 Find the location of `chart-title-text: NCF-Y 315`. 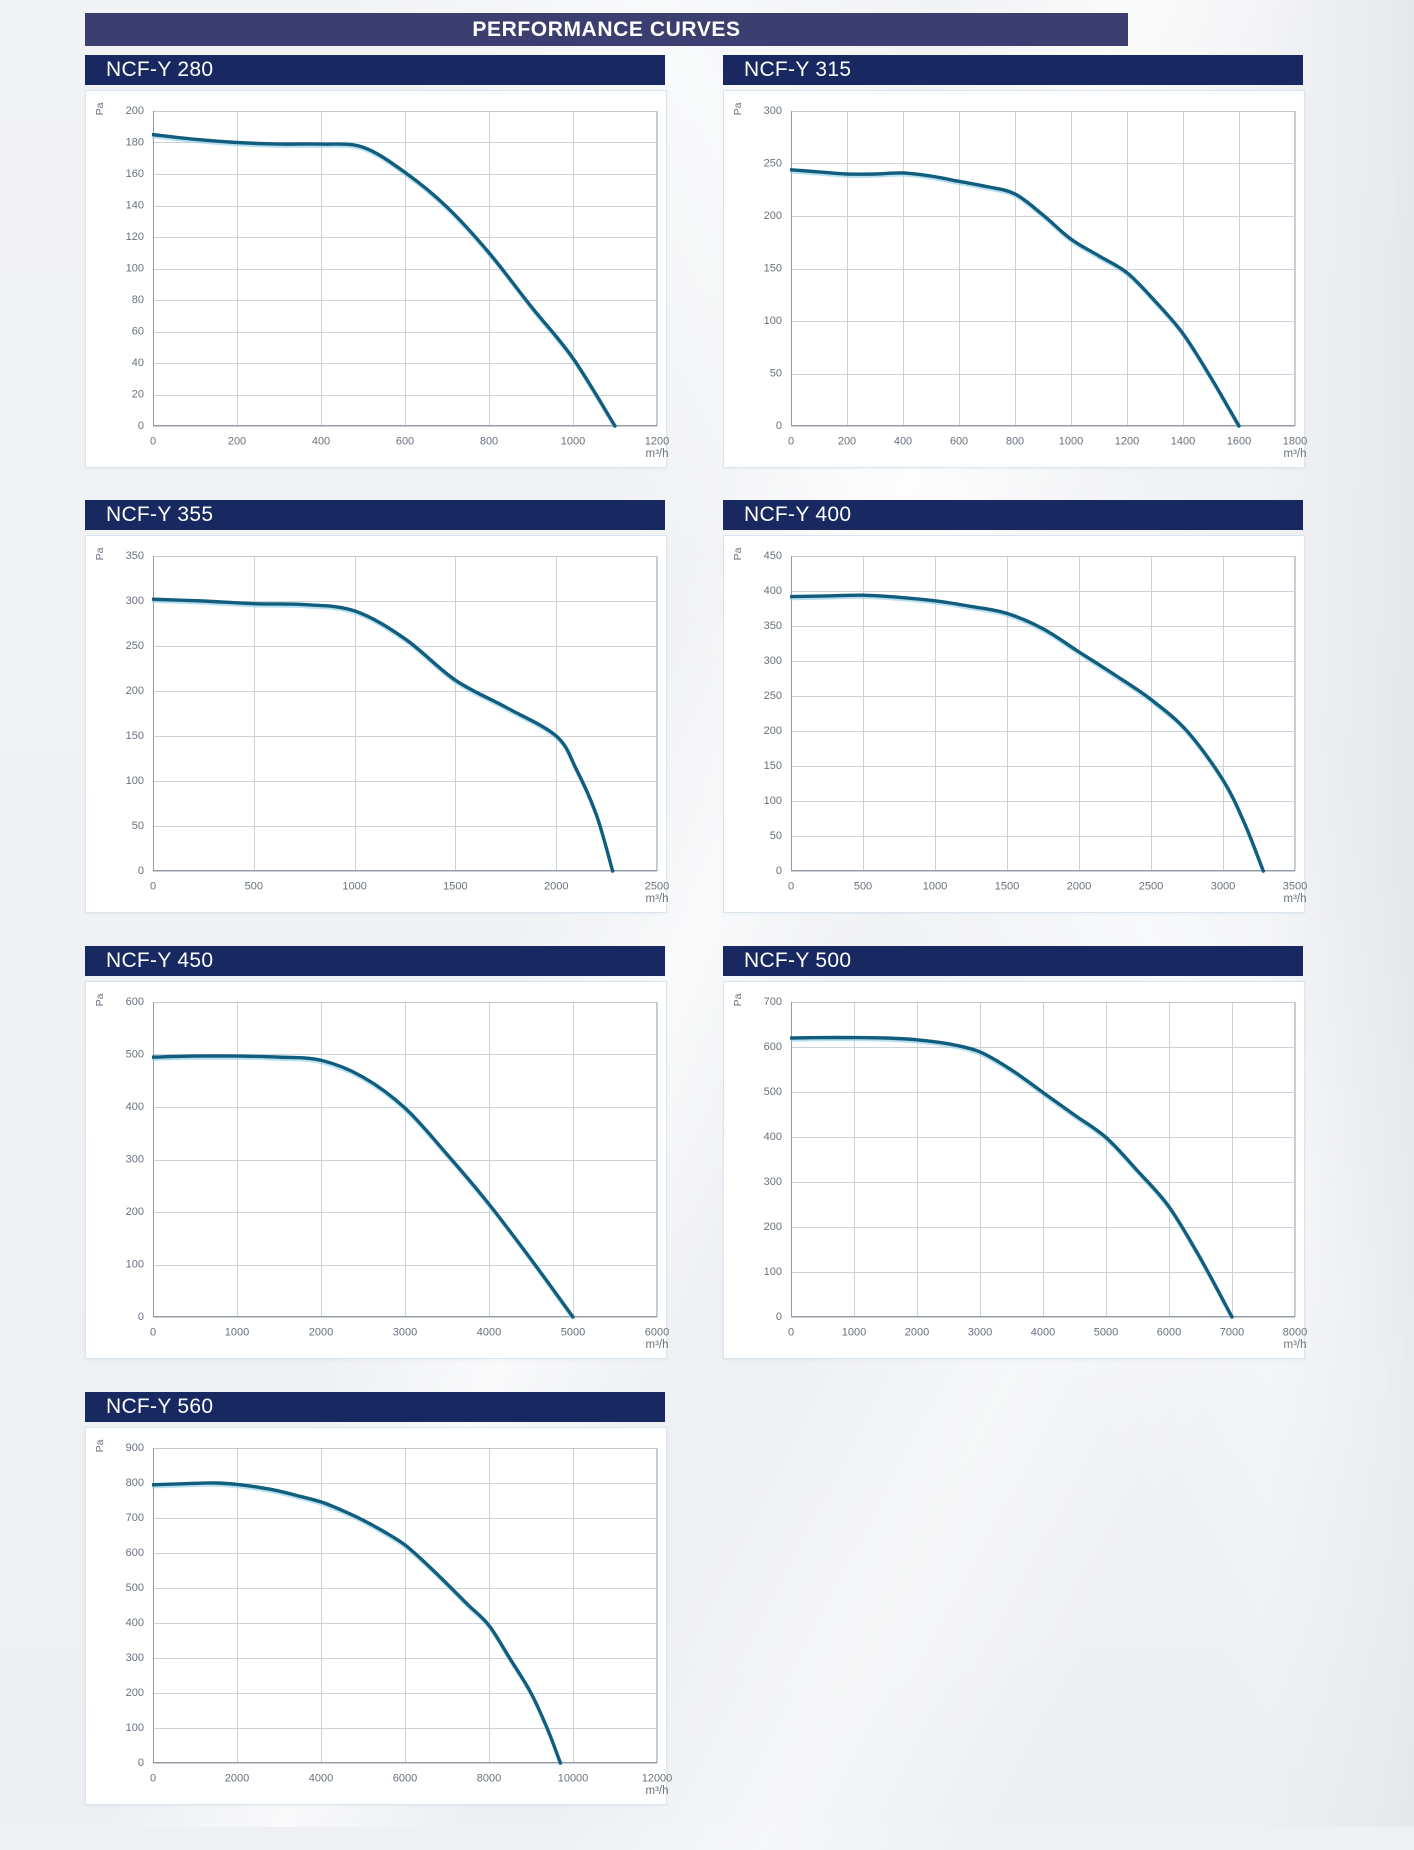

chart-title-text: NCF-Y 315 is located at coordinates (798, 69).